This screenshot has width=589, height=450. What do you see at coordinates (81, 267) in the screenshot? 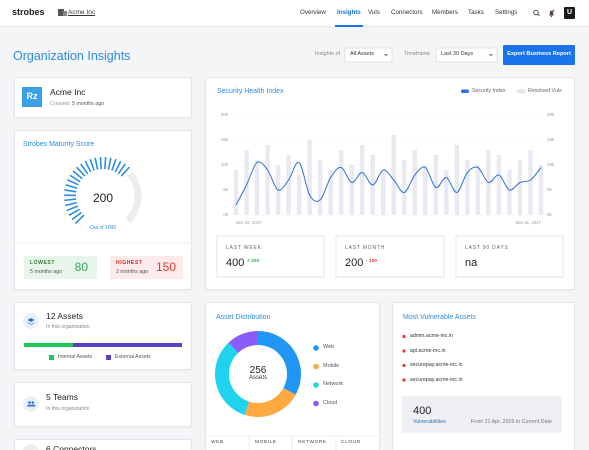
I see `lowest-value: 80` at bounding box center [81, 267].